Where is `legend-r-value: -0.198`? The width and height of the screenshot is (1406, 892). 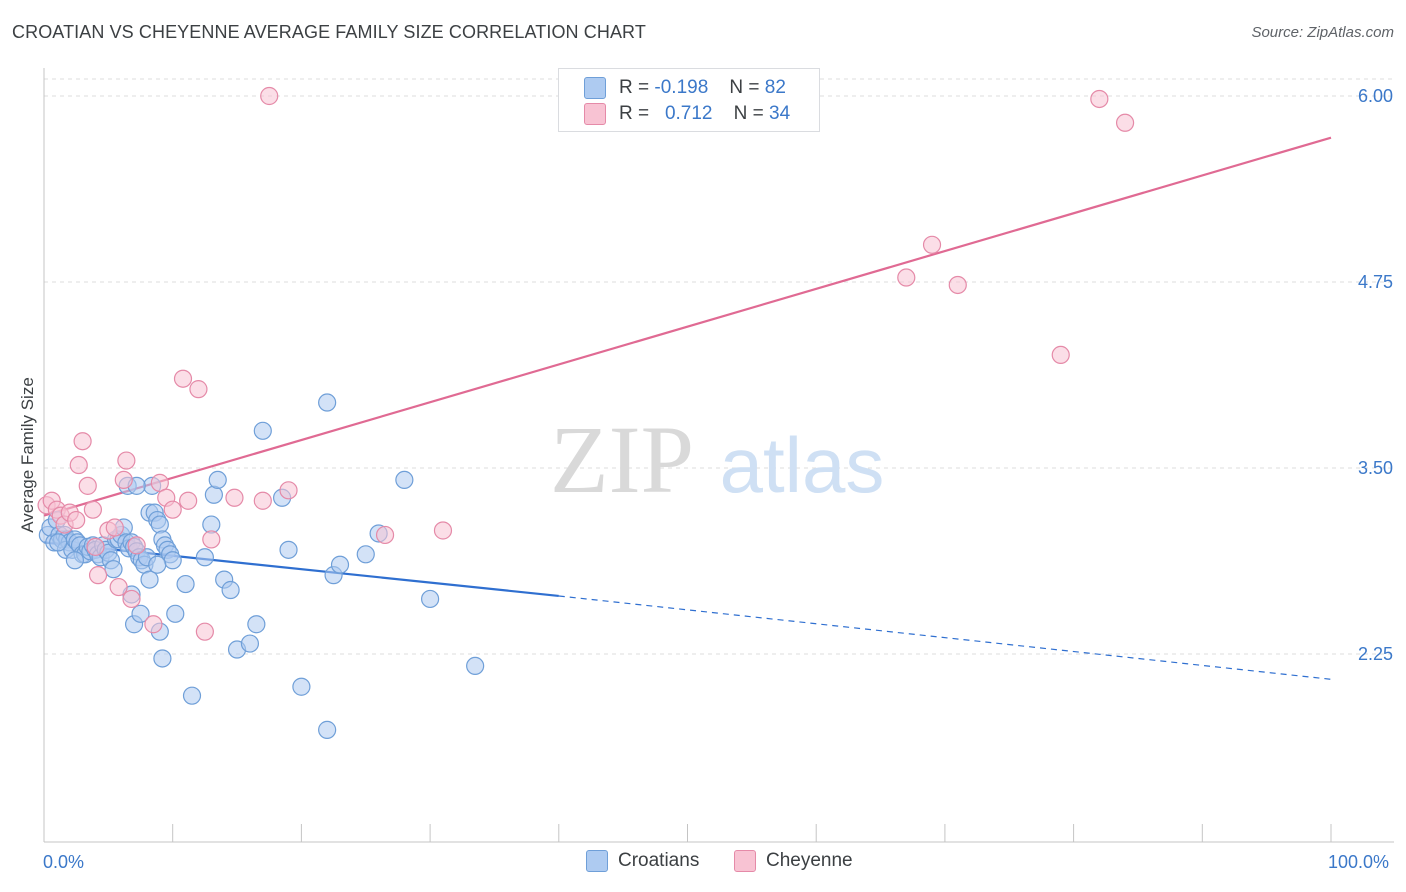 legend-r-value: -0.198 is located at coordinates (681, 87).